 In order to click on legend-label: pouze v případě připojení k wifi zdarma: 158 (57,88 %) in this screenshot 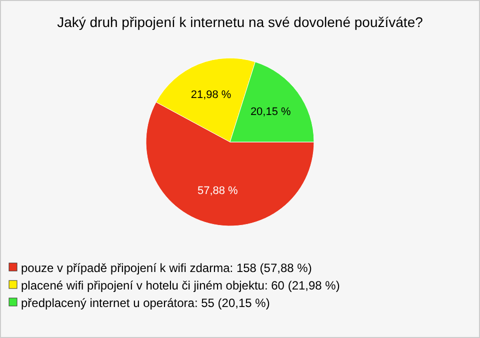, I will do `click(166, 268)`.